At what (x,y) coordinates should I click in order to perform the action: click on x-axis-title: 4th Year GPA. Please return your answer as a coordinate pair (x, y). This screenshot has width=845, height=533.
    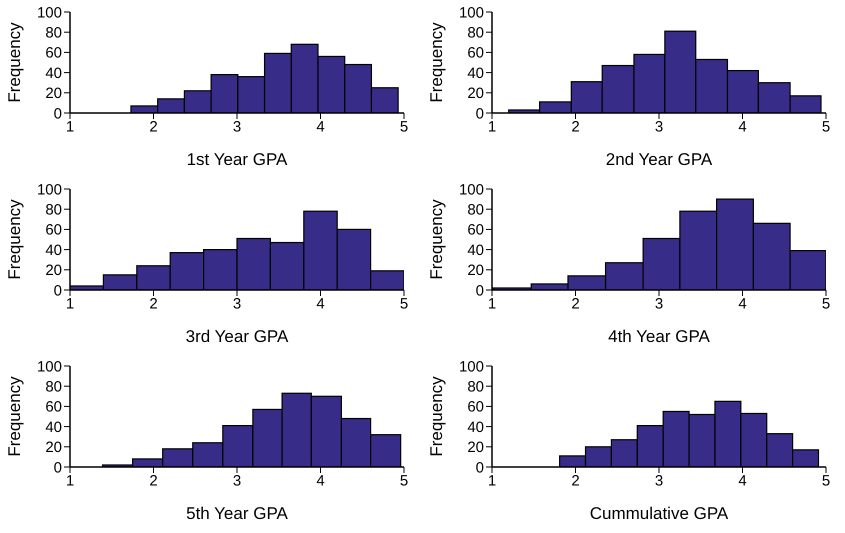
    Looking at the image, I should click on (659, 336).